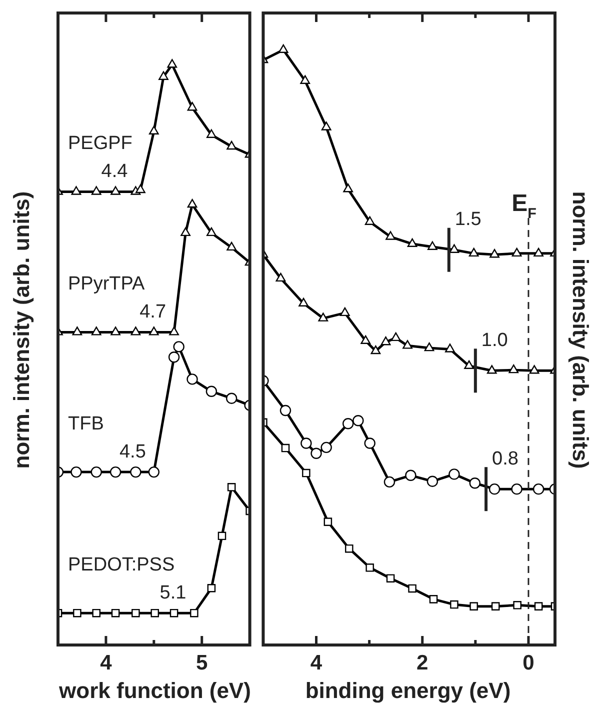  Describe the element at coordinates (468, 219) in the screenshot. I see `annotation: 1.5` at that location.